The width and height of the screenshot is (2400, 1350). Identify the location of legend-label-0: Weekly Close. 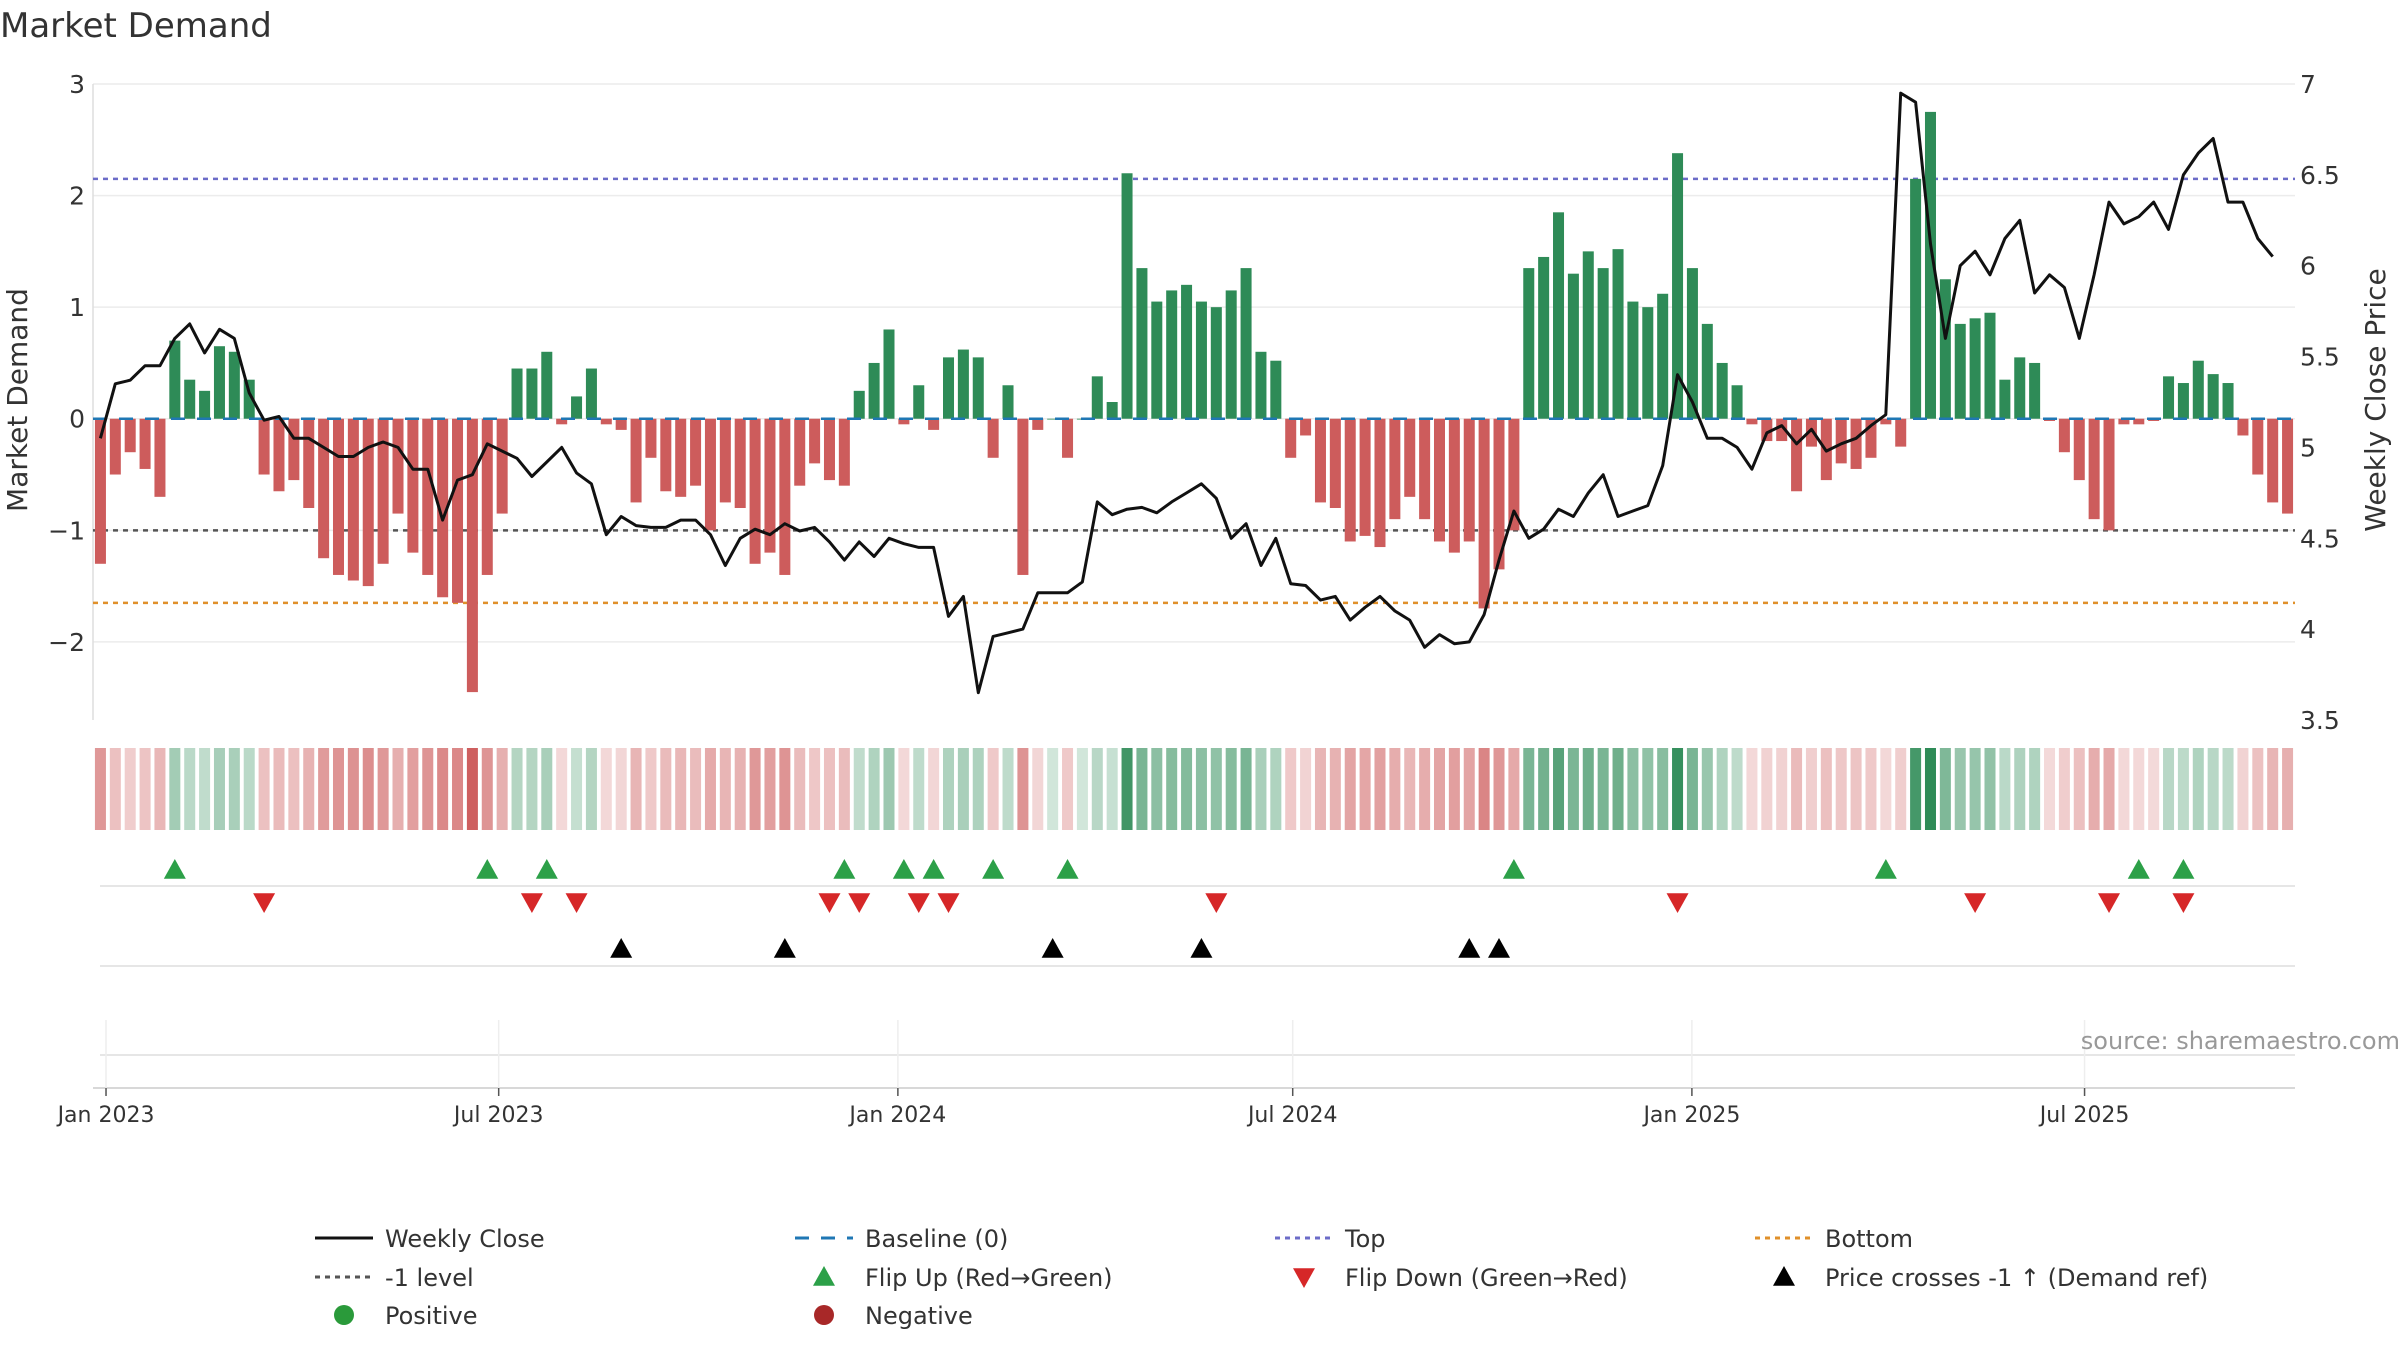
(465, 1239).